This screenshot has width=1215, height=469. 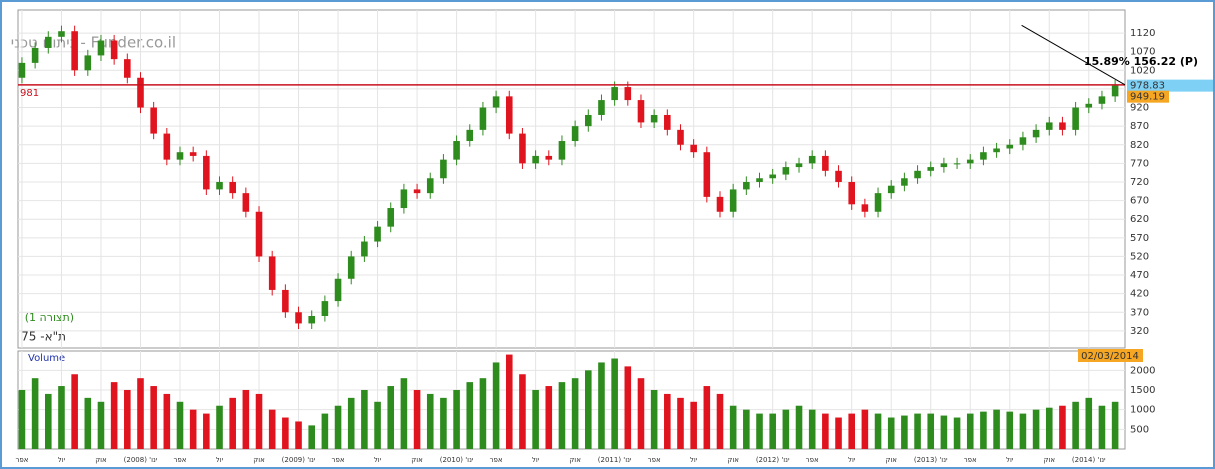 What do you see at coordinates (1139, 126) in the screenshot?
I see `y-tick-label: 870` at bounding box center [1139, 126].